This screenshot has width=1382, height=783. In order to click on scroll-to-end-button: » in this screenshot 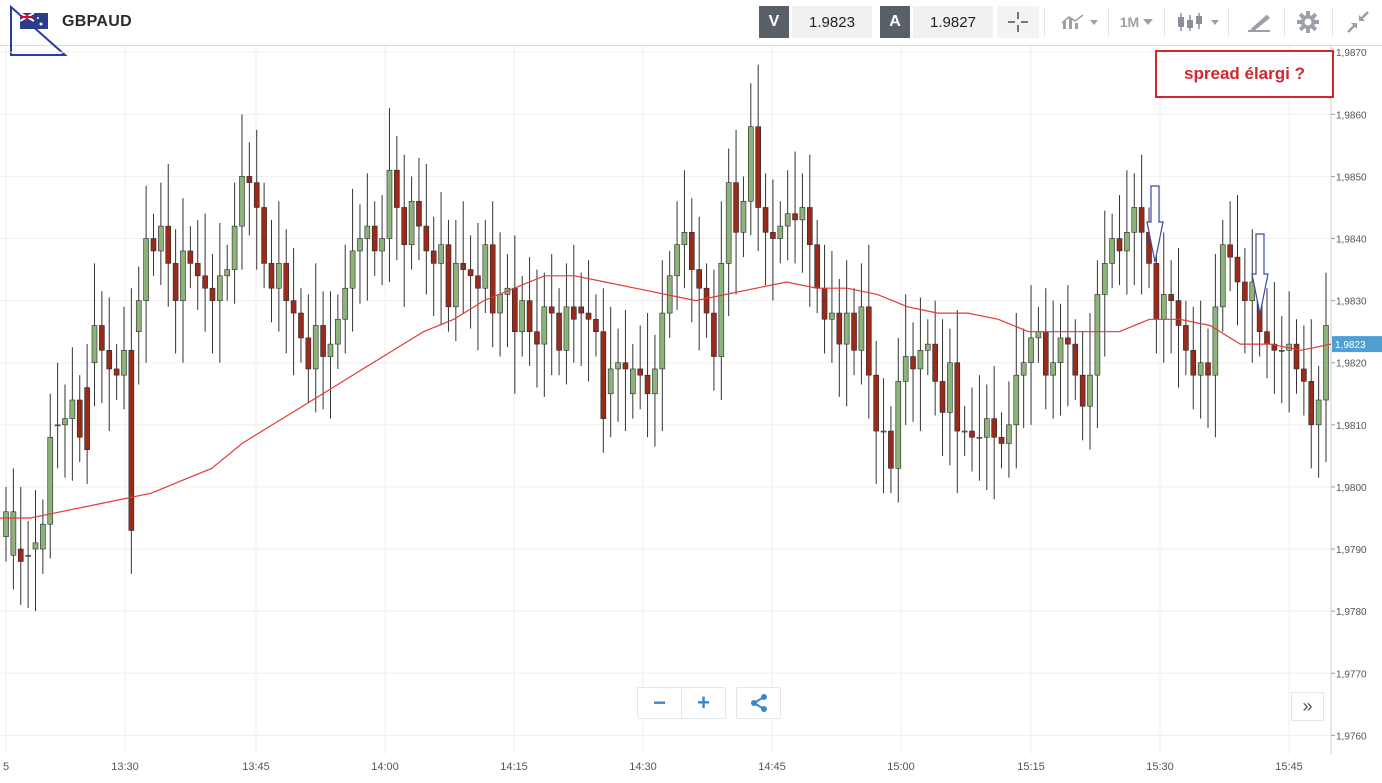, I will do `click(1307, 706)`.